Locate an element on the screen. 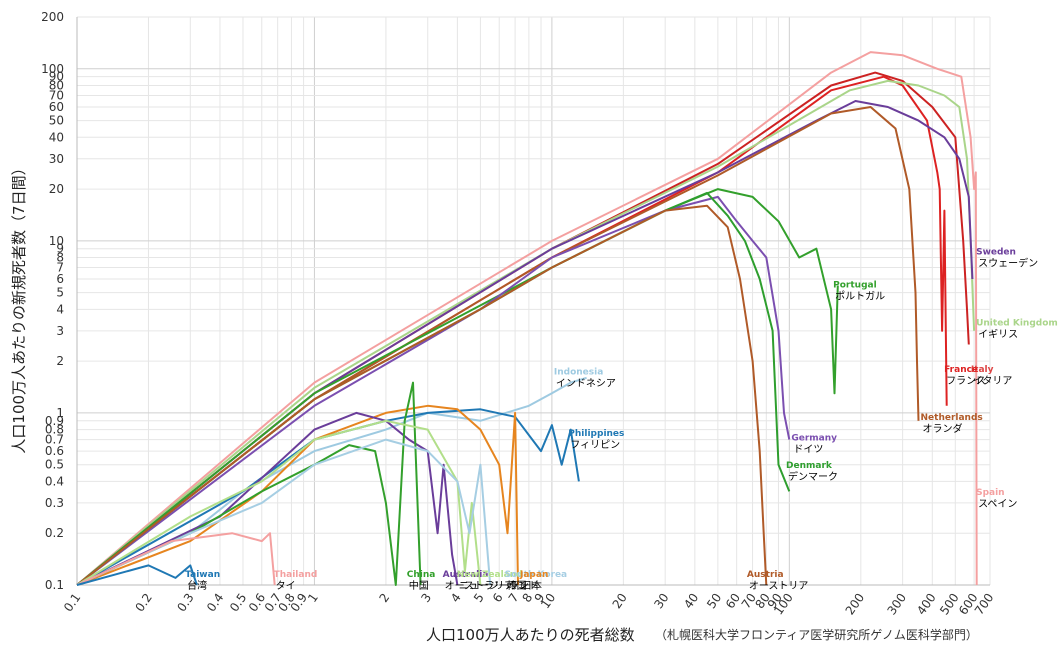 This screenshot has height=651, width=1059. x-tick-label: 0.1 is located at coordinates (72, 603).